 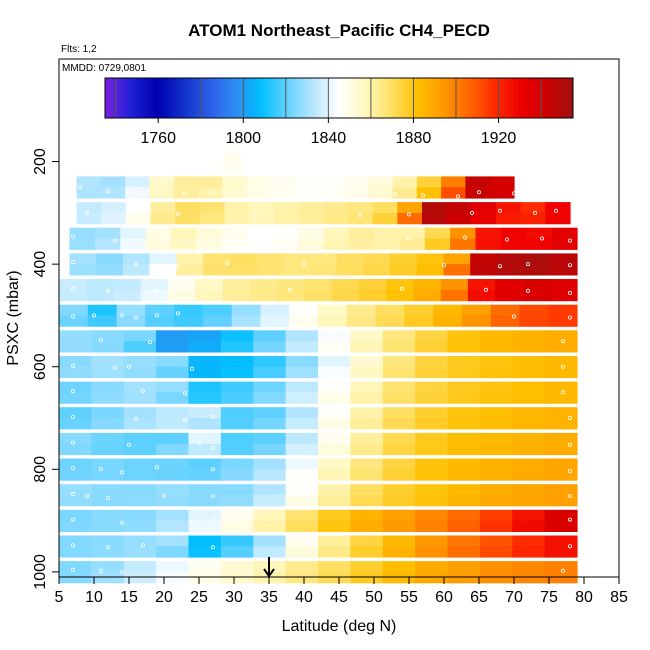 I want to click on x-tick-label: 35, so click(x=269, y=597).